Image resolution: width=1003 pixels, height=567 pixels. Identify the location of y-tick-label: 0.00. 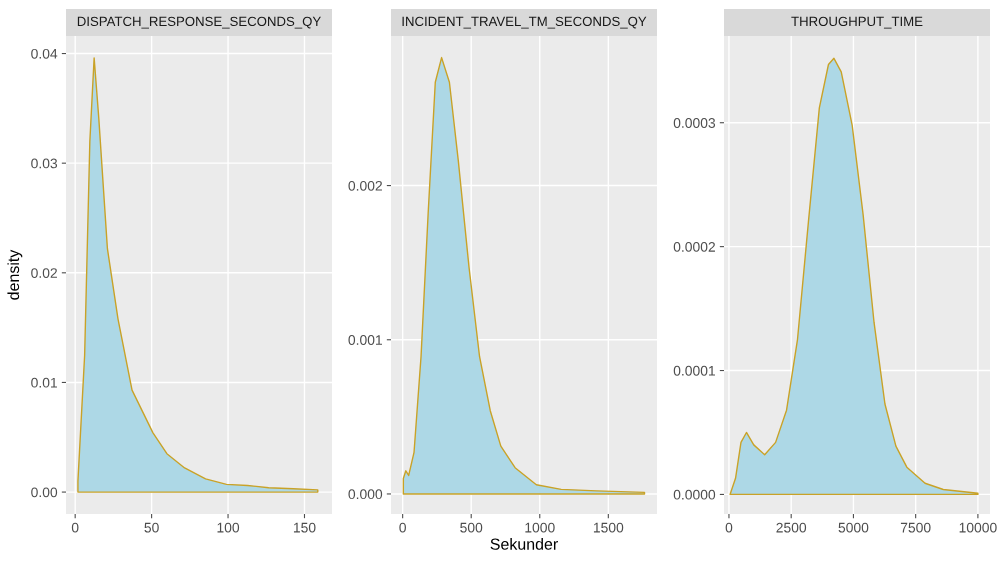
(44, 492).